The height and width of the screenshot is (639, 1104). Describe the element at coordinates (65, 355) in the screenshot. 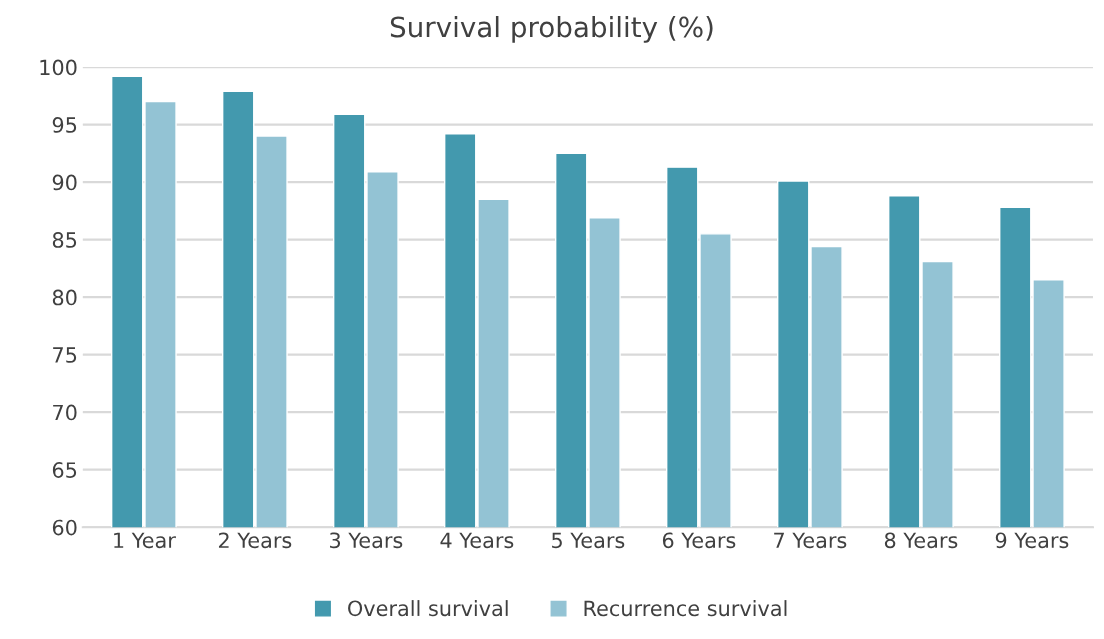

I see `y-tick-label: 75` at that location.